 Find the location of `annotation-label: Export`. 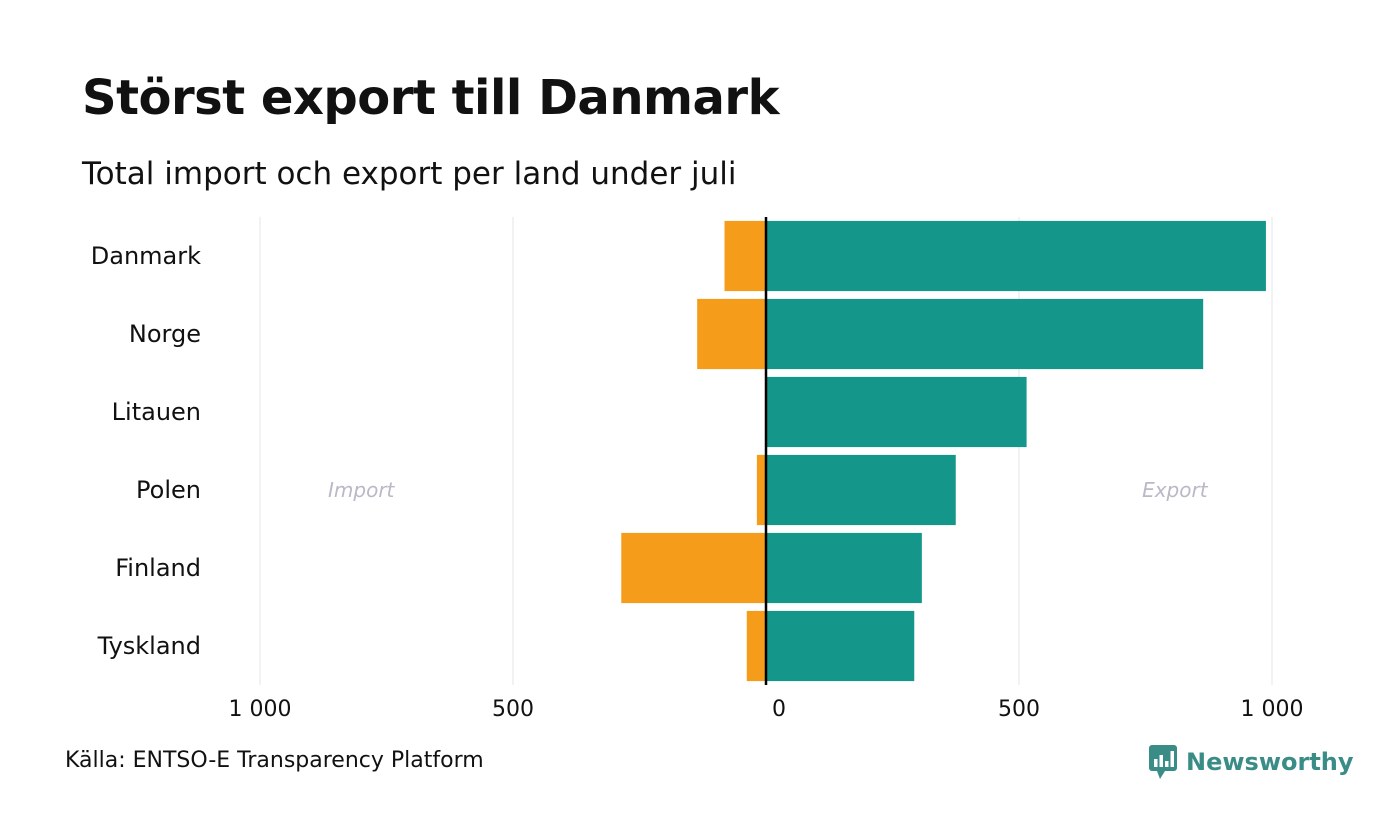

annotation-label: Export is located at coordinates (1175, 490).